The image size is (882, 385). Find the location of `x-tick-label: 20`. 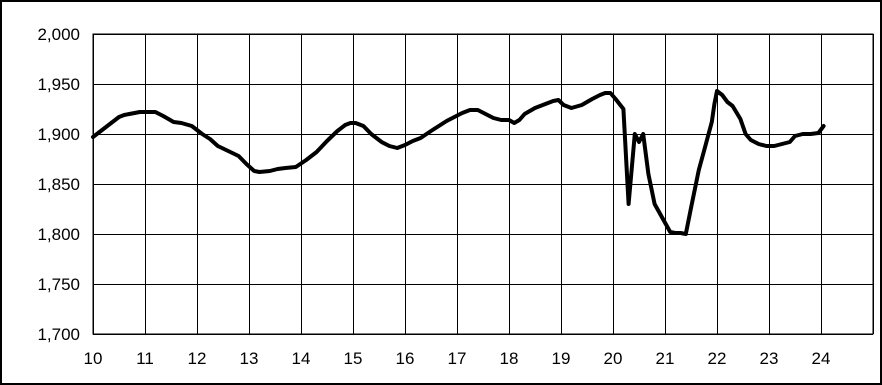

x-tick-label: 20 is located at coordinates (613, 358).